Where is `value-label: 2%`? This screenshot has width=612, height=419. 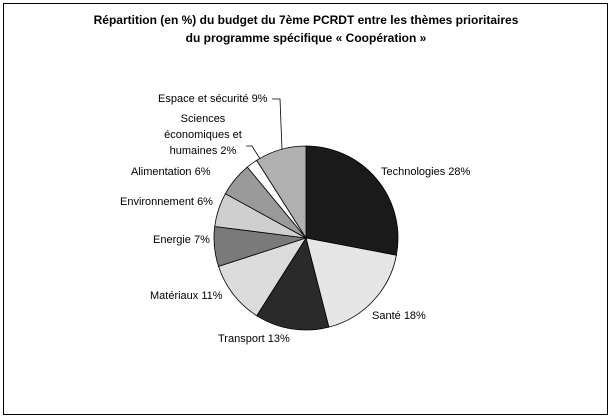
value-label: 2% is located at coordinates (228, 151).